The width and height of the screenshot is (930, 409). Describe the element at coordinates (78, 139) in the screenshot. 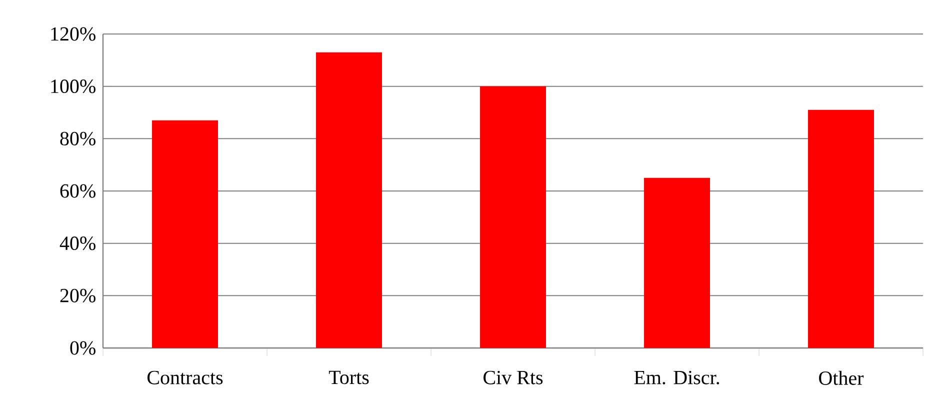

I see `y-tick-label: 80%` at that location.